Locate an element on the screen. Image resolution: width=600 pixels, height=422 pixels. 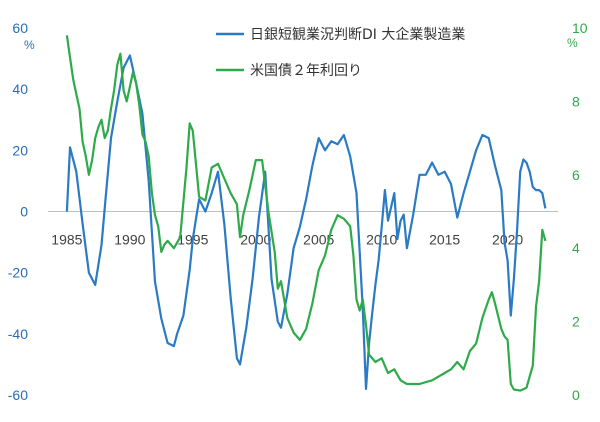
legend: 日銀短観業況判断DI 大企業製造業 米国債２年利回り is located at coordinates (340, 52).